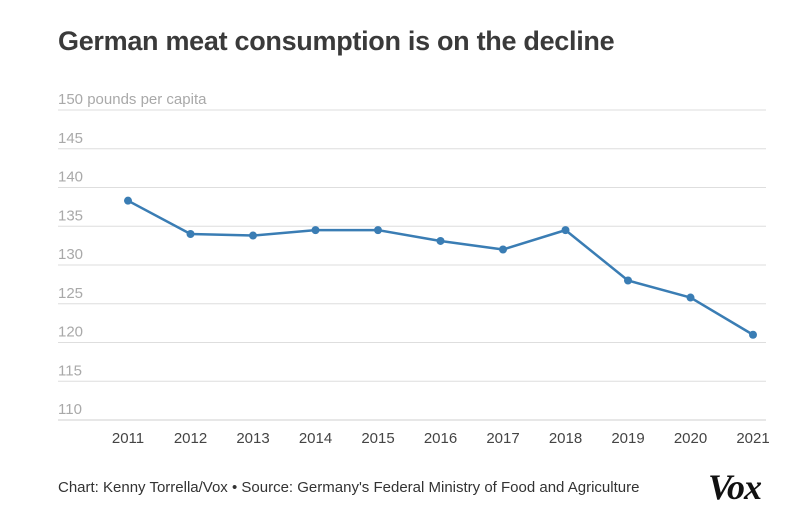 This screenshot has height=530, width=811. What do you see at coordinates (252, 438) in the screenshot?
I see `x-tick-label-2013: 2013` at bounding box center [252, 438].